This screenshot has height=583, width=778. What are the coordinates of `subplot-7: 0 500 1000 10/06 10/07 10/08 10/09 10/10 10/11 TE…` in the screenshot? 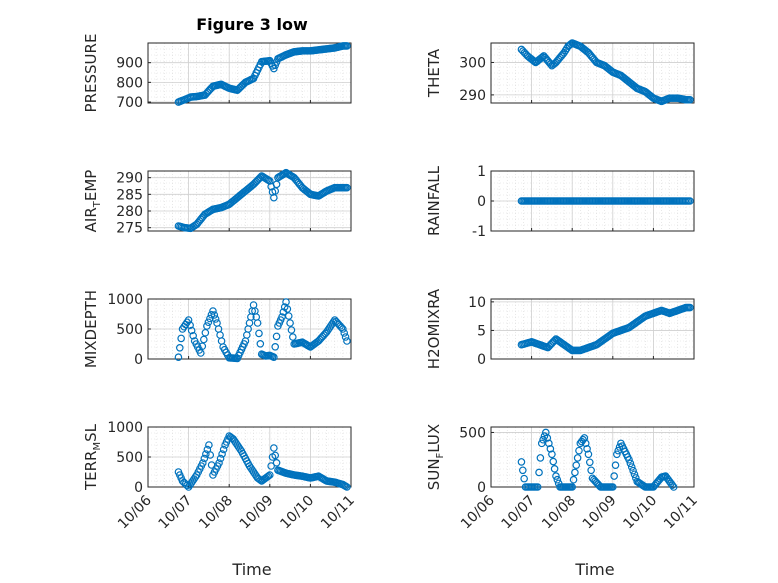 It's located at (220, 476).